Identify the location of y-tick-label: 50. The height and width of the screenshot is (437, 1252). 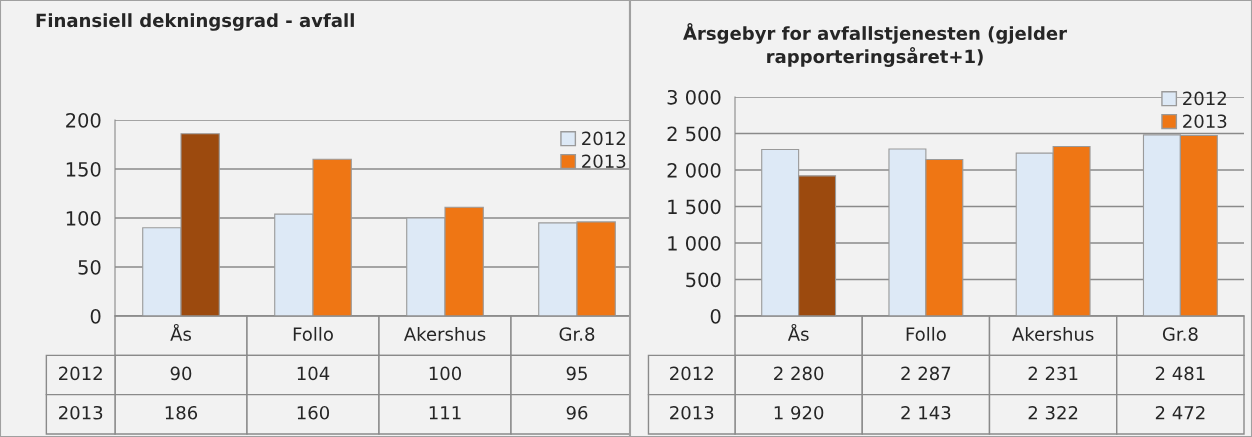
(89, 267).